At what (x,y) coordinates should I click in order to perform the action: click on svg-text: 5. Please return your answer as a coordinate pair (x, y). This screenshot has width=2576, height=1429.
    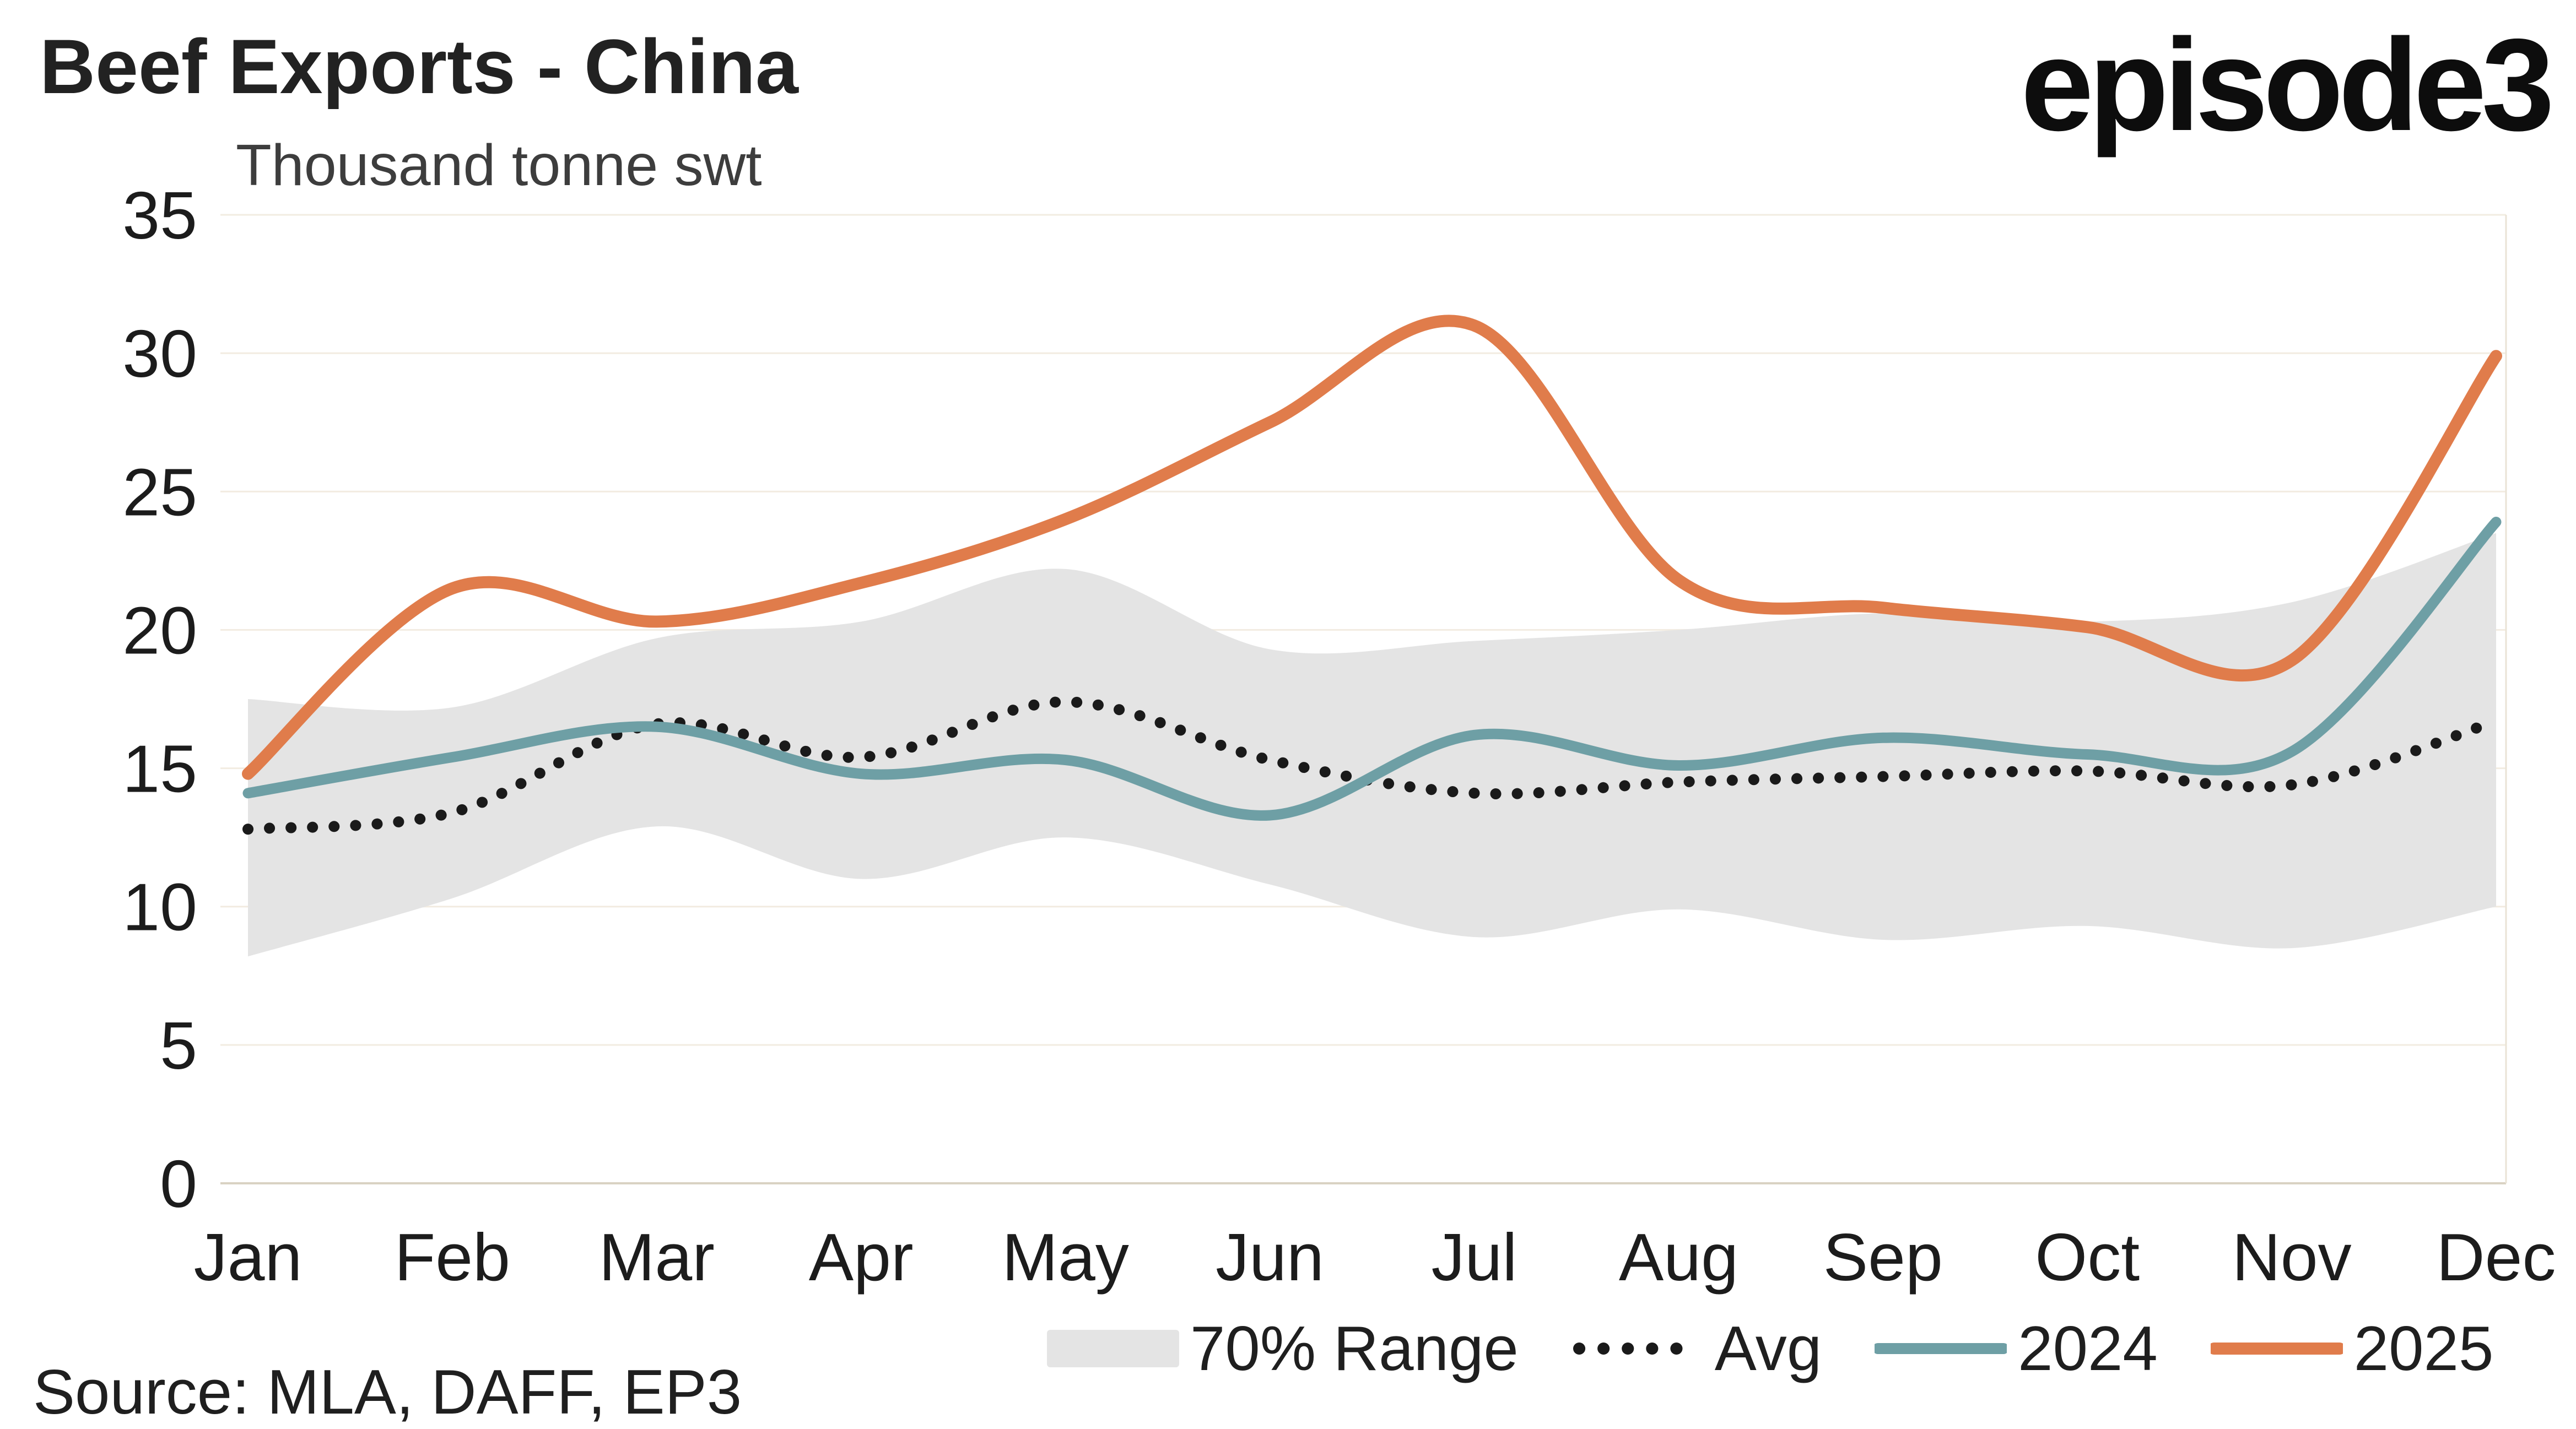
    Looking at the image, I should click on (178, 1045).